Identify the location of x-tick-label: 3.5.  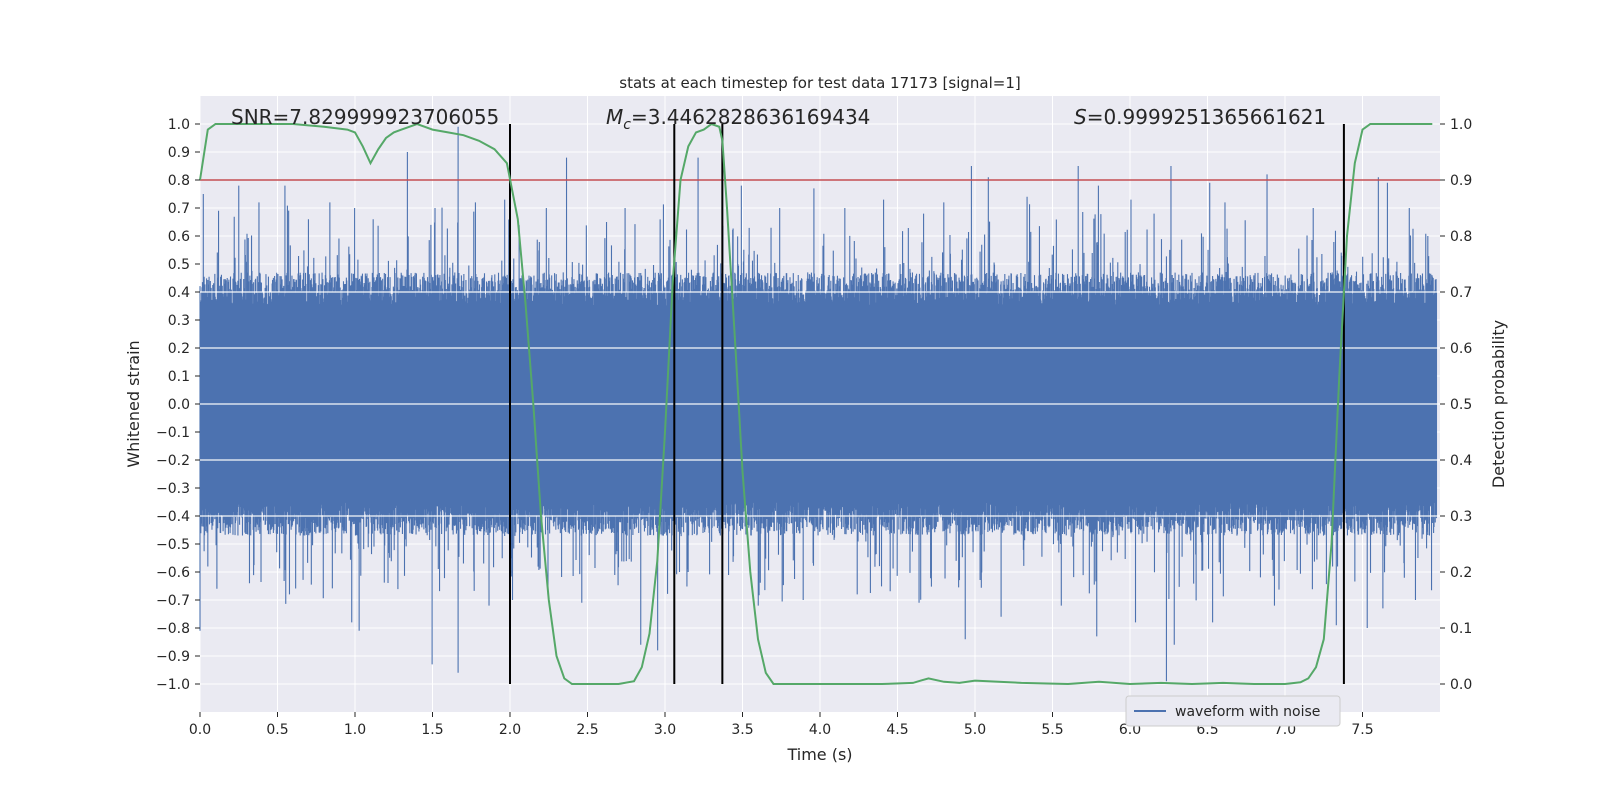
(742, 730).